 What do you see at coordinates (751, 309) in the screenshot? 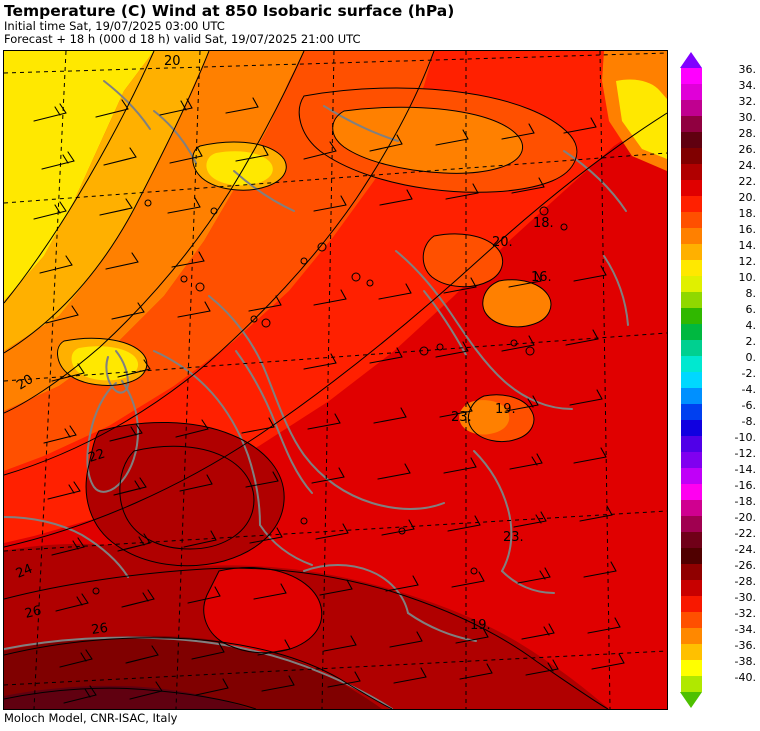
I see `colorbar-tick-label: 6.` at bounding box center [751, 309].